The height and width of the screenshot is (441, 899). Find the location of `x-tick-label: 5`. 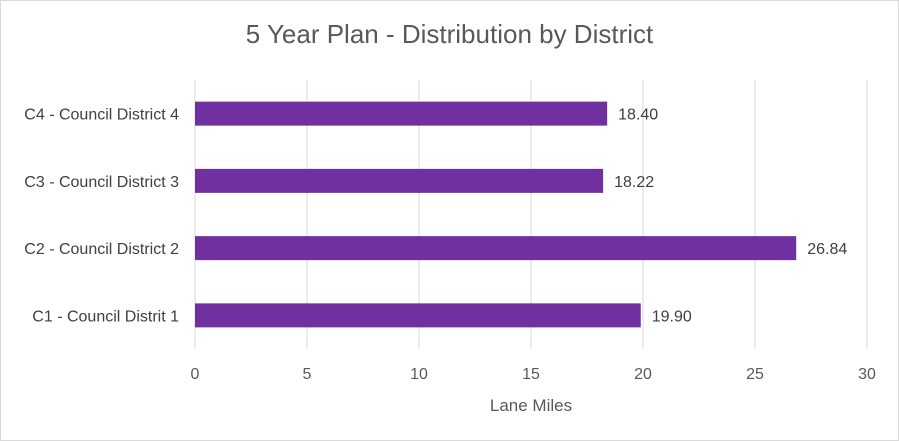

x-tick-label: 5 is located at coordinates (307, 374).